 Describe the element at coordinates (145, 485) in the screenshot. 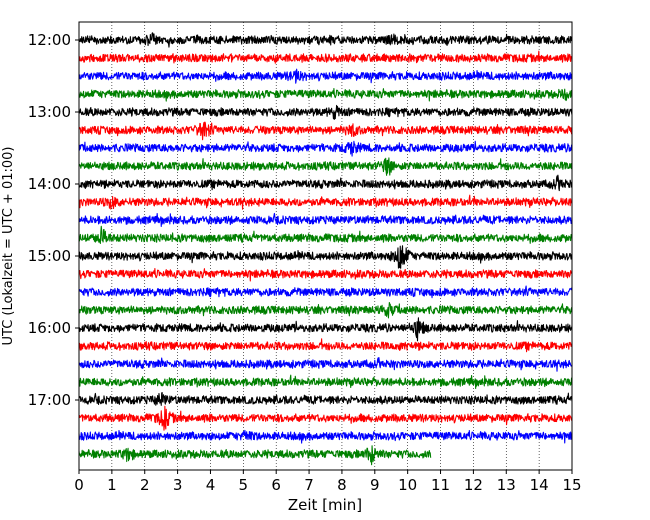

I see `x-tick-label: 2` at that location.